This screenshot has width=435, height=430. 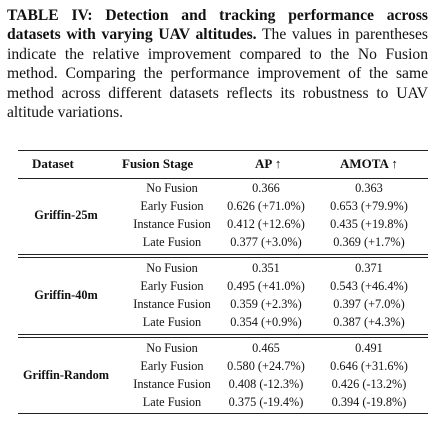 What do you see at coordinates (266, 224) in the screenshot?
I see `ap-value: 0.412 (+12.6%)` at bounding box center [266, 224].